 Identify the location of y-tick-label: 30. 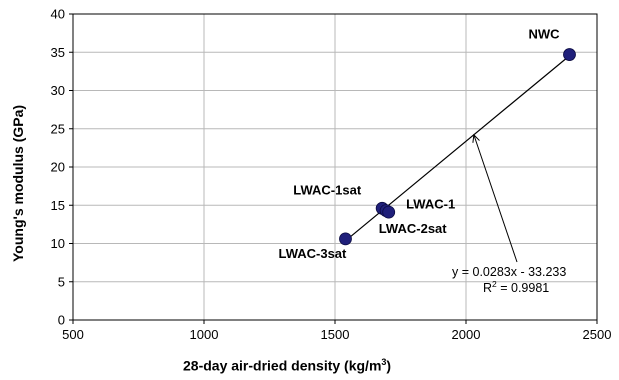
(58, 90).